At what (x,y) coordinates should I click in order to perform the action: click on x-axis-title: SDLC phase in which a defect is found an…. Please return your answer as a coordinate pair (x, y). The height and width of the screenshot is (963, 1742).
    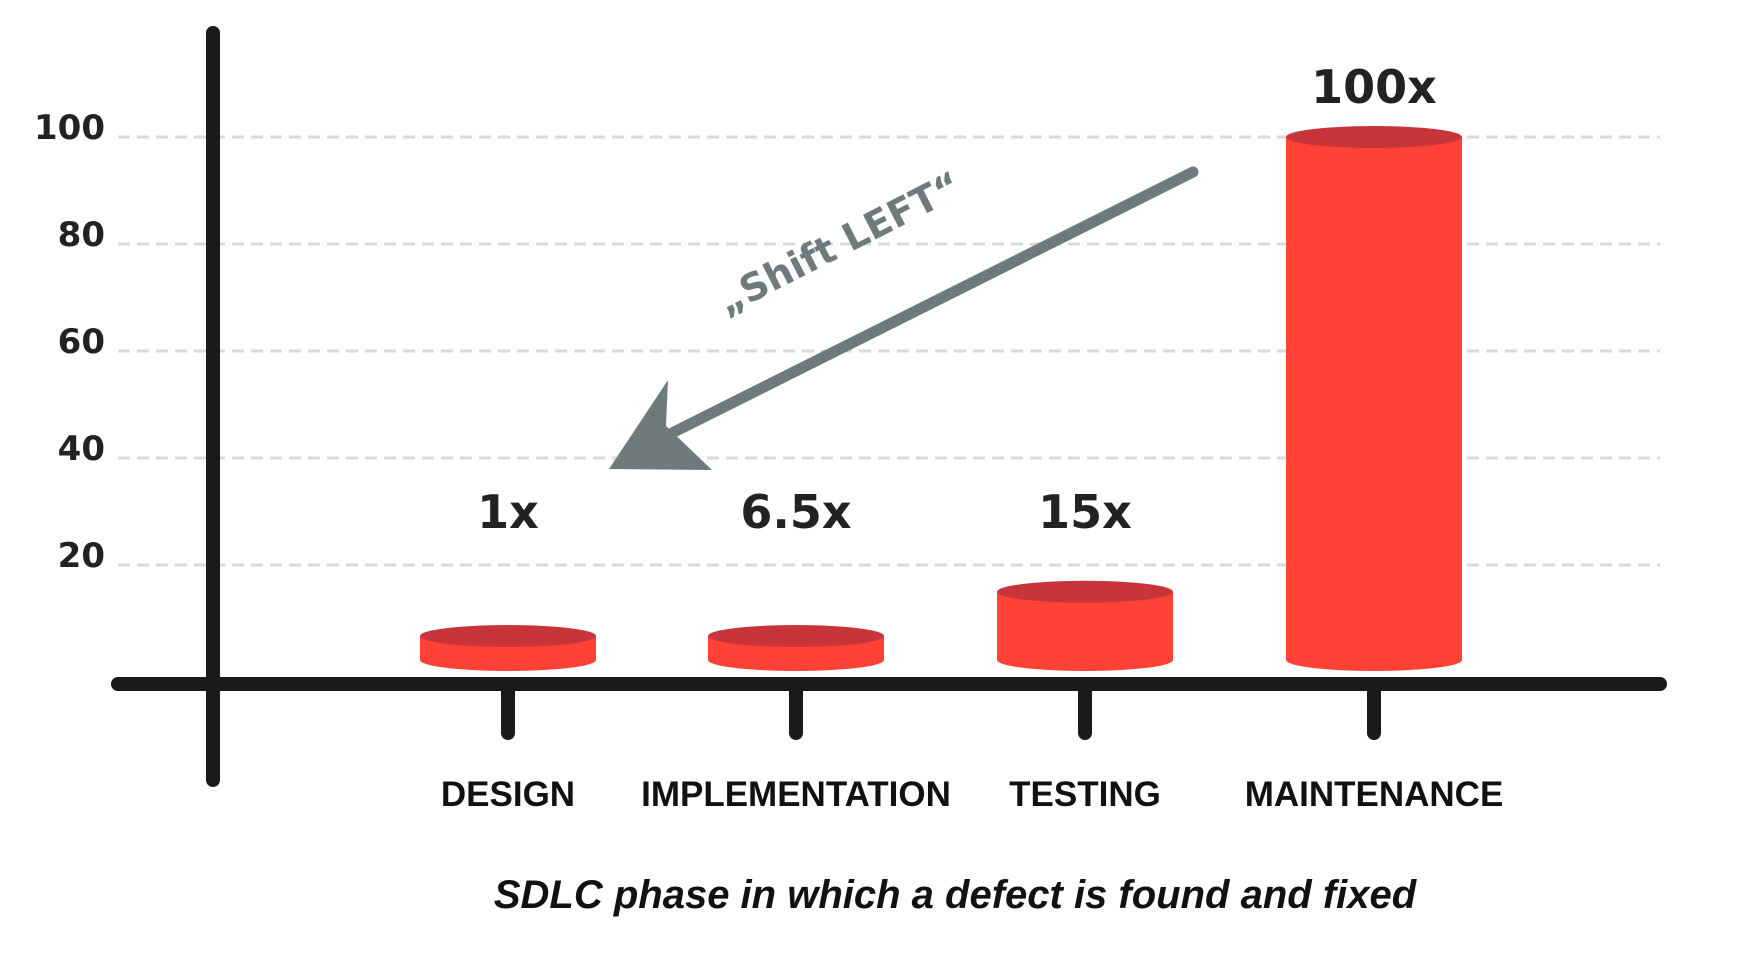
    Looking at the image, I should click on (956, 895).